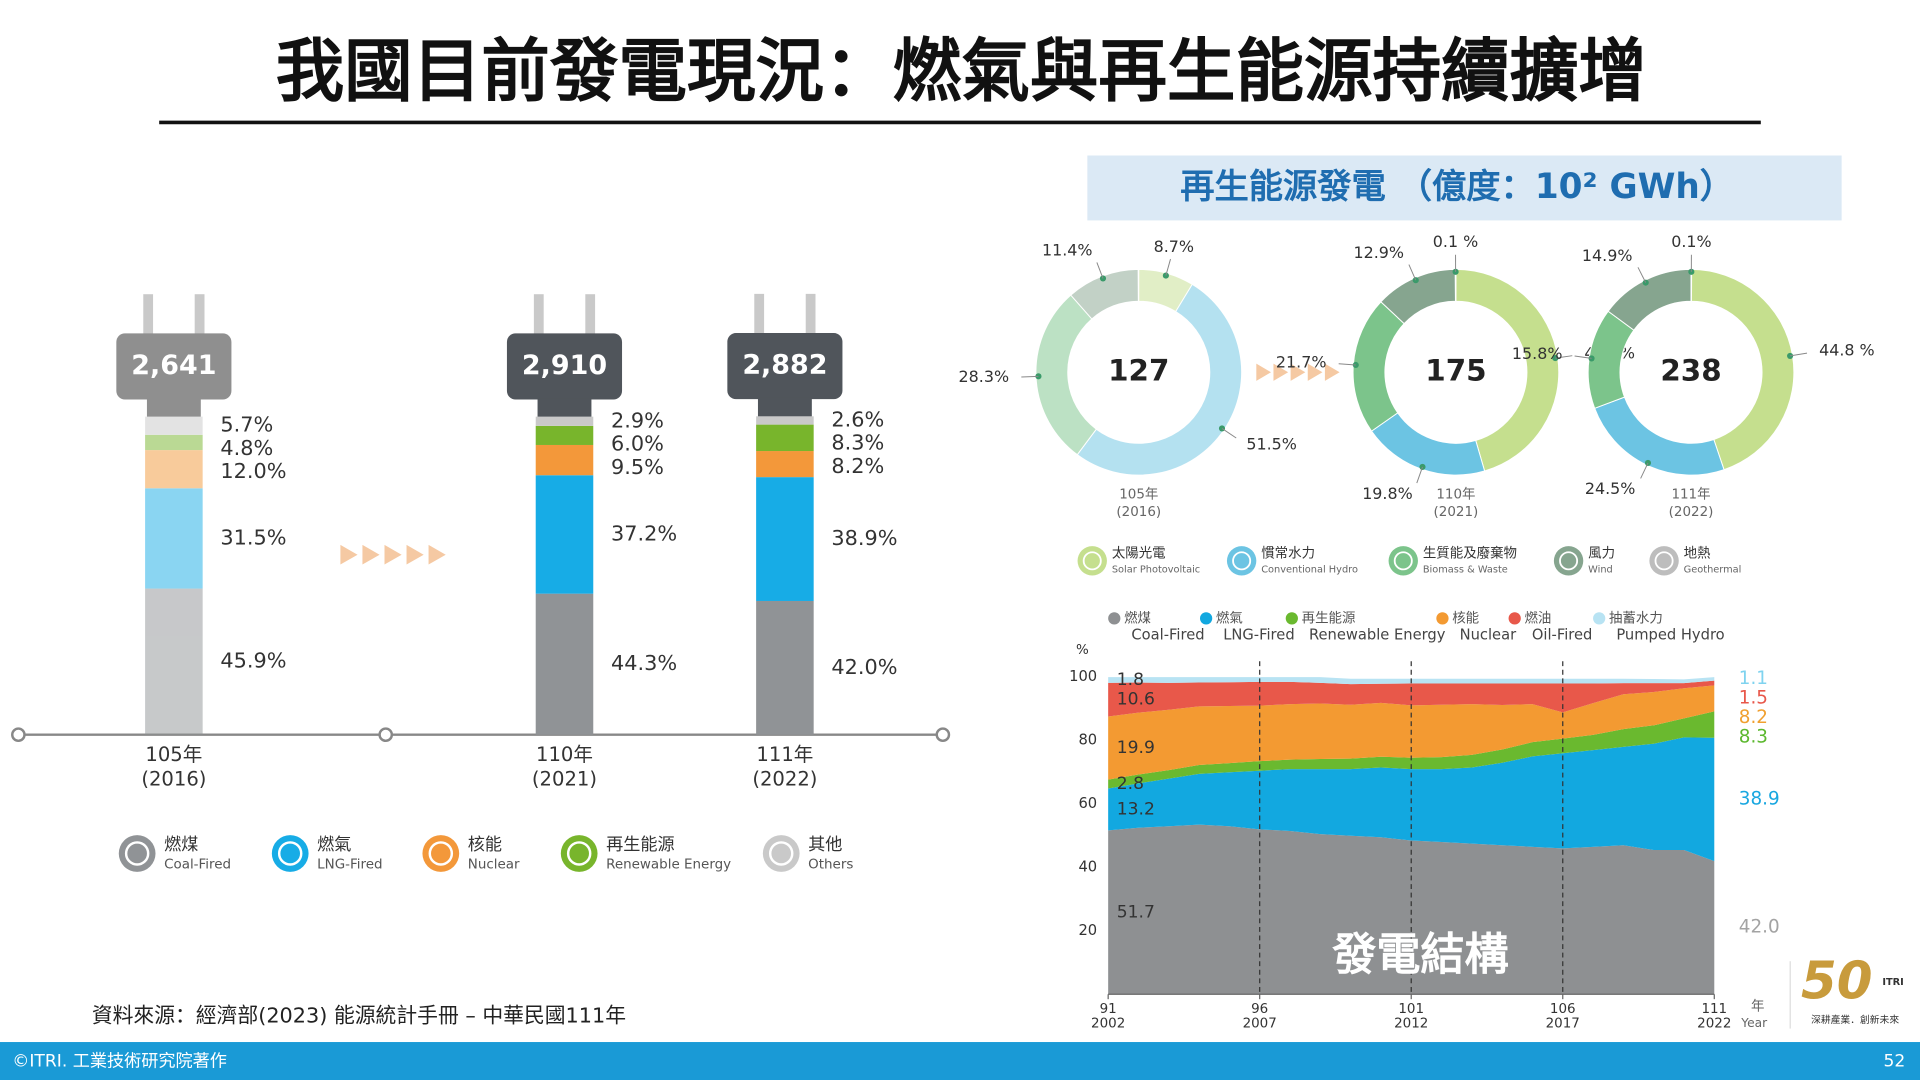 The image size is (1920, 1080). I want to click on plug: 2,882, so click(785, 355).